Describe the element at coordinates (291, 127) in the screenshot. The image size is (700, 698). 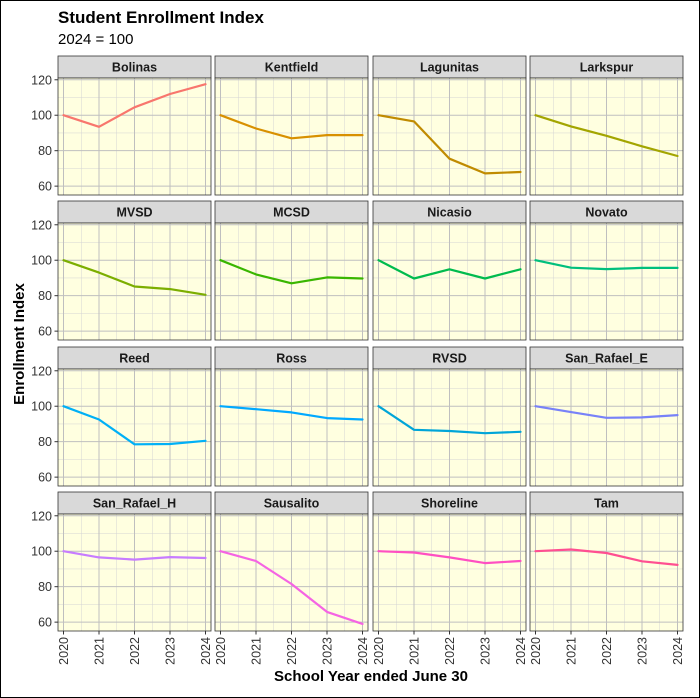
I see `series-line-kentfield` at that location.